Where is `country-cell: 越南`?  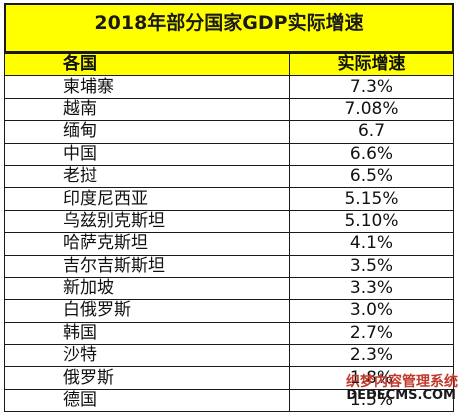 country-cell: 越南 is located at coordinates (147, 109).